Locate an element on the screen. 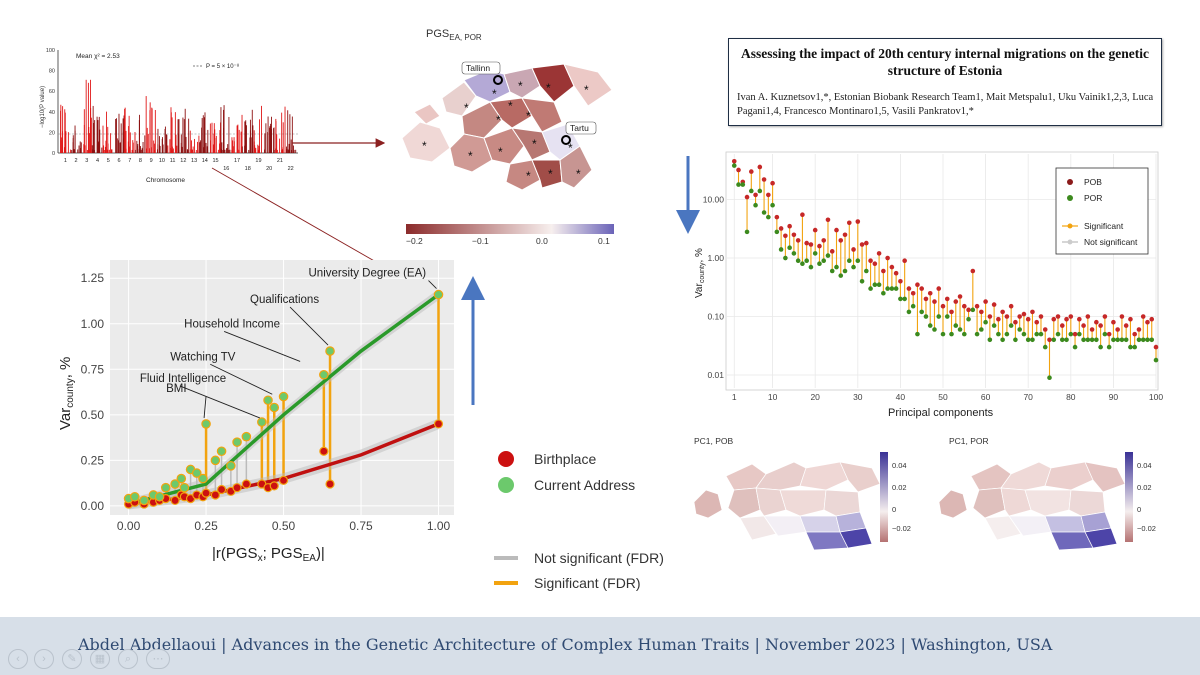 The image size is (1200, 675). pc-xtick: 10 is located at coordinates (773, 397).